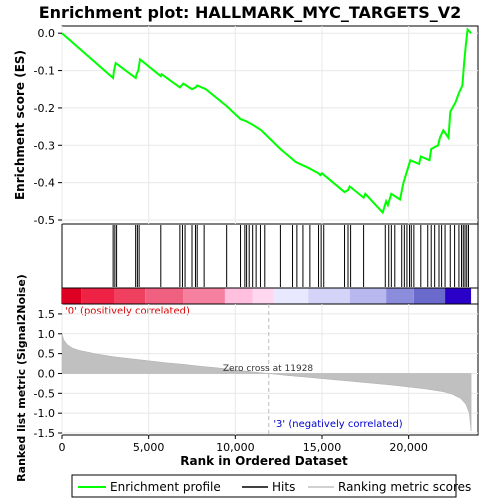  What do you see at coordinates (264, 486) in the screenshot?
I see `legend-box` at bounding box center [264, 486].